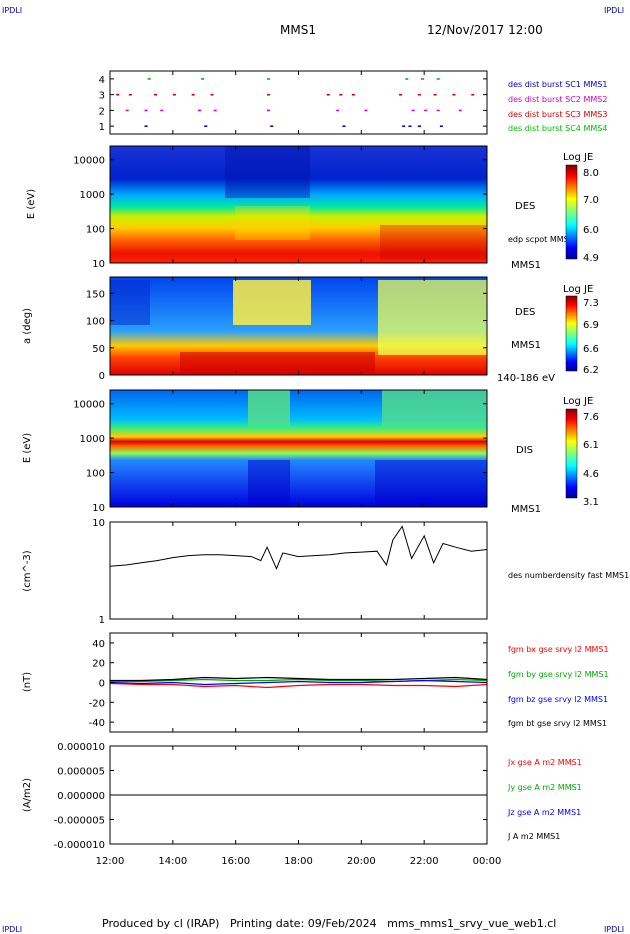  What do you see at coordinates (298, 861) in the screenshot?
I see `time-tick-label-3: 18:00` at bounding box center [298, 861].